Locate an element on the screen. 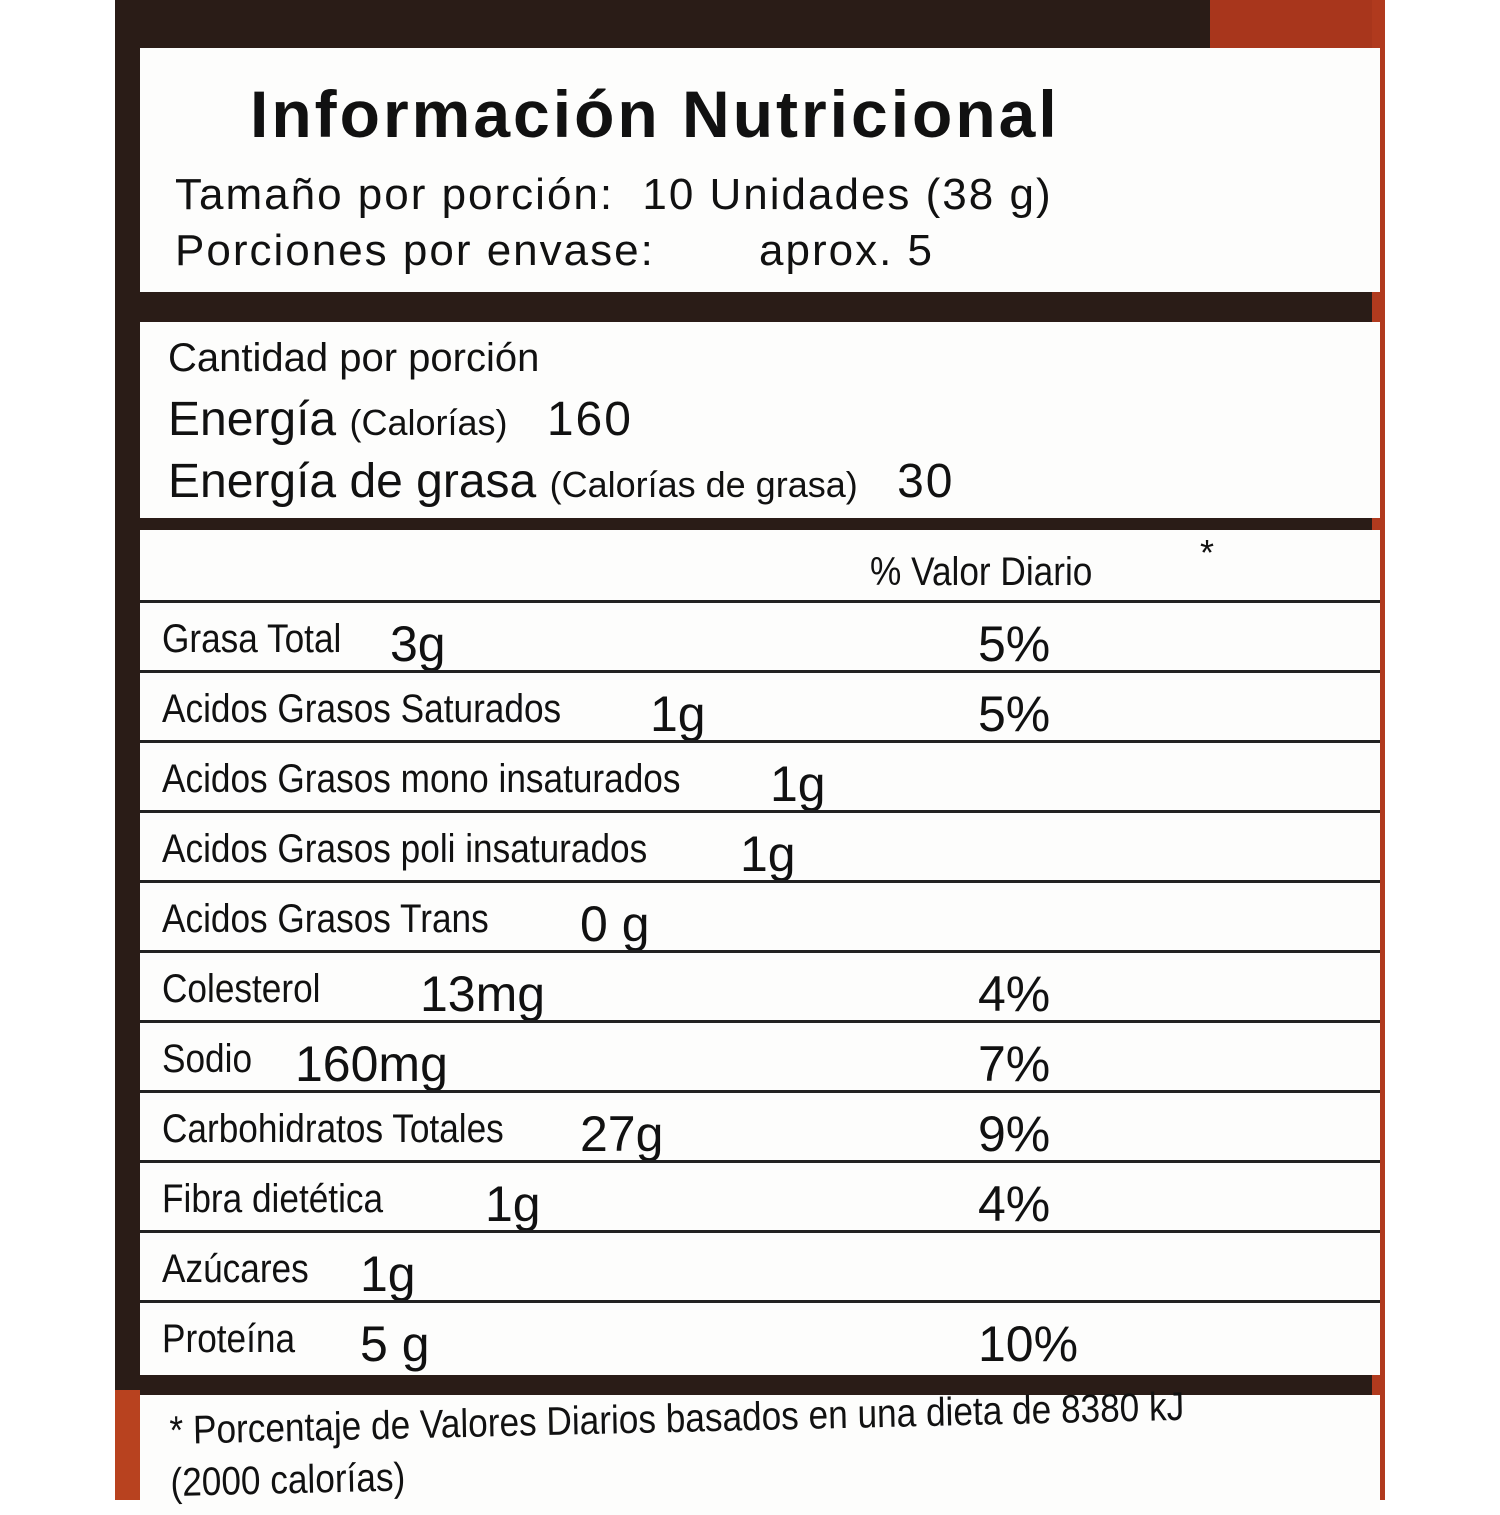 The width and height of the screenshot is (1500, 1515). table-row: Acidos Grasos poli insaturados 1g is located at coordinates (760, 846).